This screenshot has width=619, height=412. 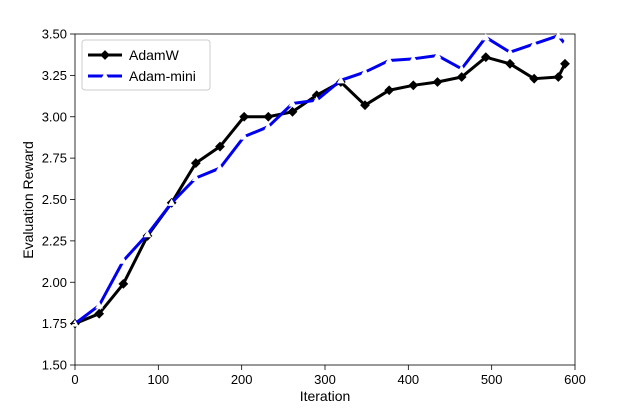 What do you see at coordinates (74, 379) in the screenshot?
I see `x-tick-label: 0` at bounding box center [74, 379].